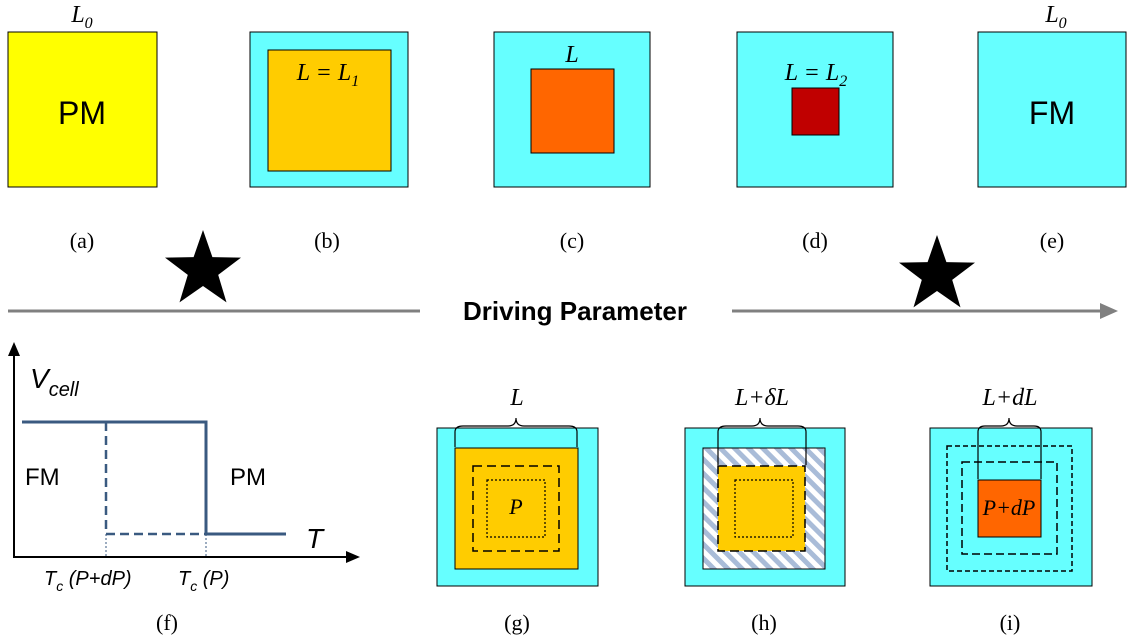 This screenshot has height=641, width=1130. What do you see at coordinates (1052, 240) in the screenshot?
I see `caption-e: (e)` at bounding box center [1052, 240].